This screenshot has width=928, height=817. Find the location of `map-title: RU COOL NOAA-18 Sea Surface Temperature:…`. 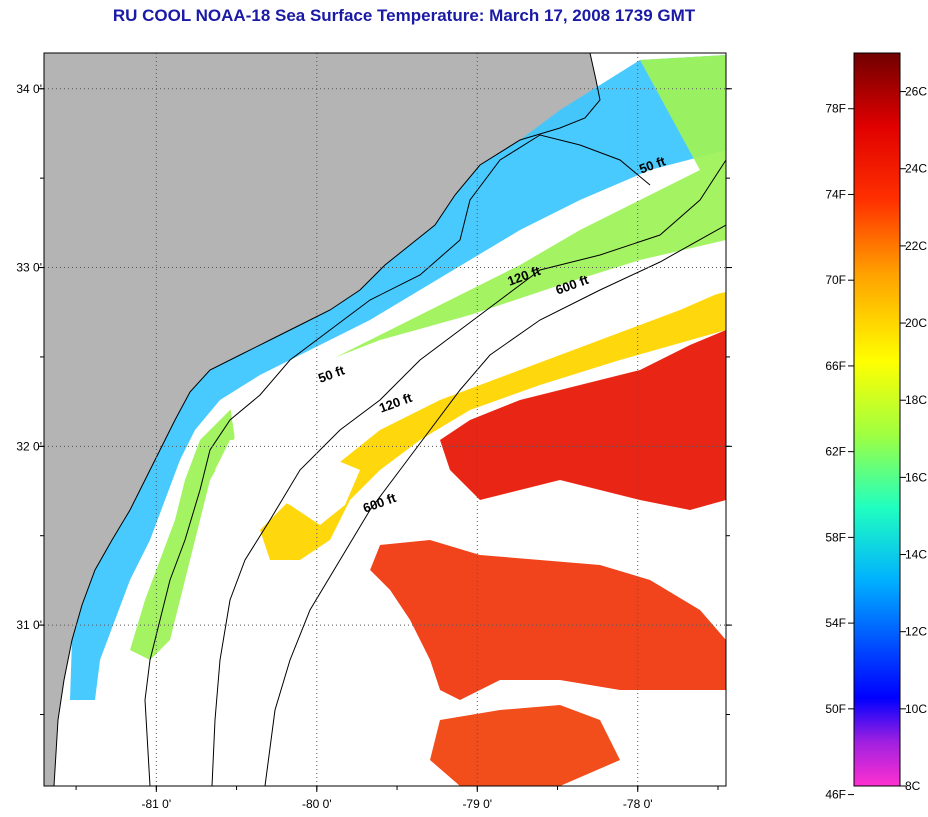

map-title: RU COOL NOAA-18 Sea Surface Temperature:… is located at coordinates (404, 15).